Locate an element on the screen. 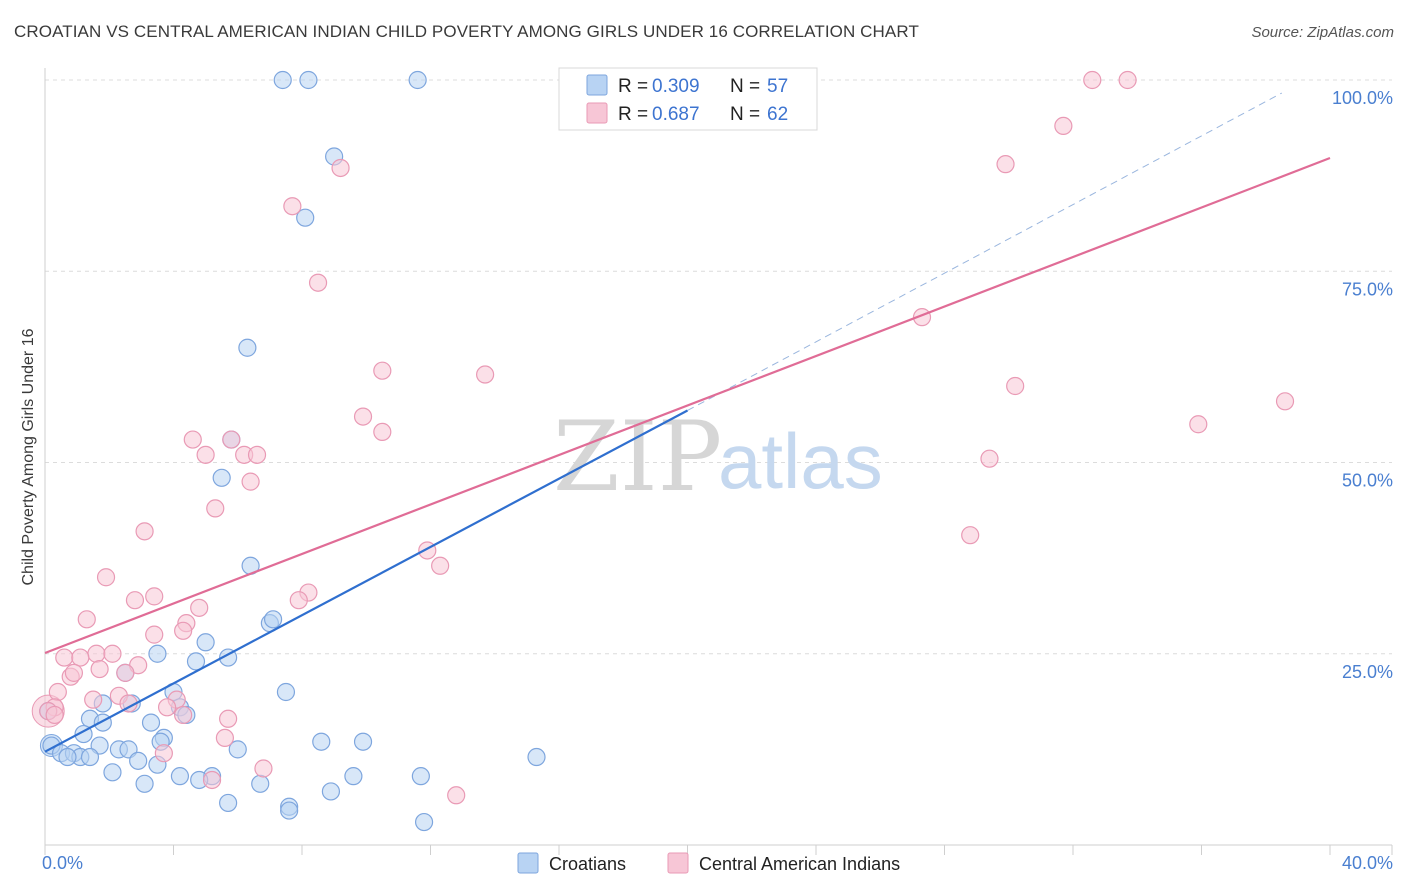 This screenshot has height=892, width=1406. x-tick-label: 0.0% is located at coordinates (62, 863).